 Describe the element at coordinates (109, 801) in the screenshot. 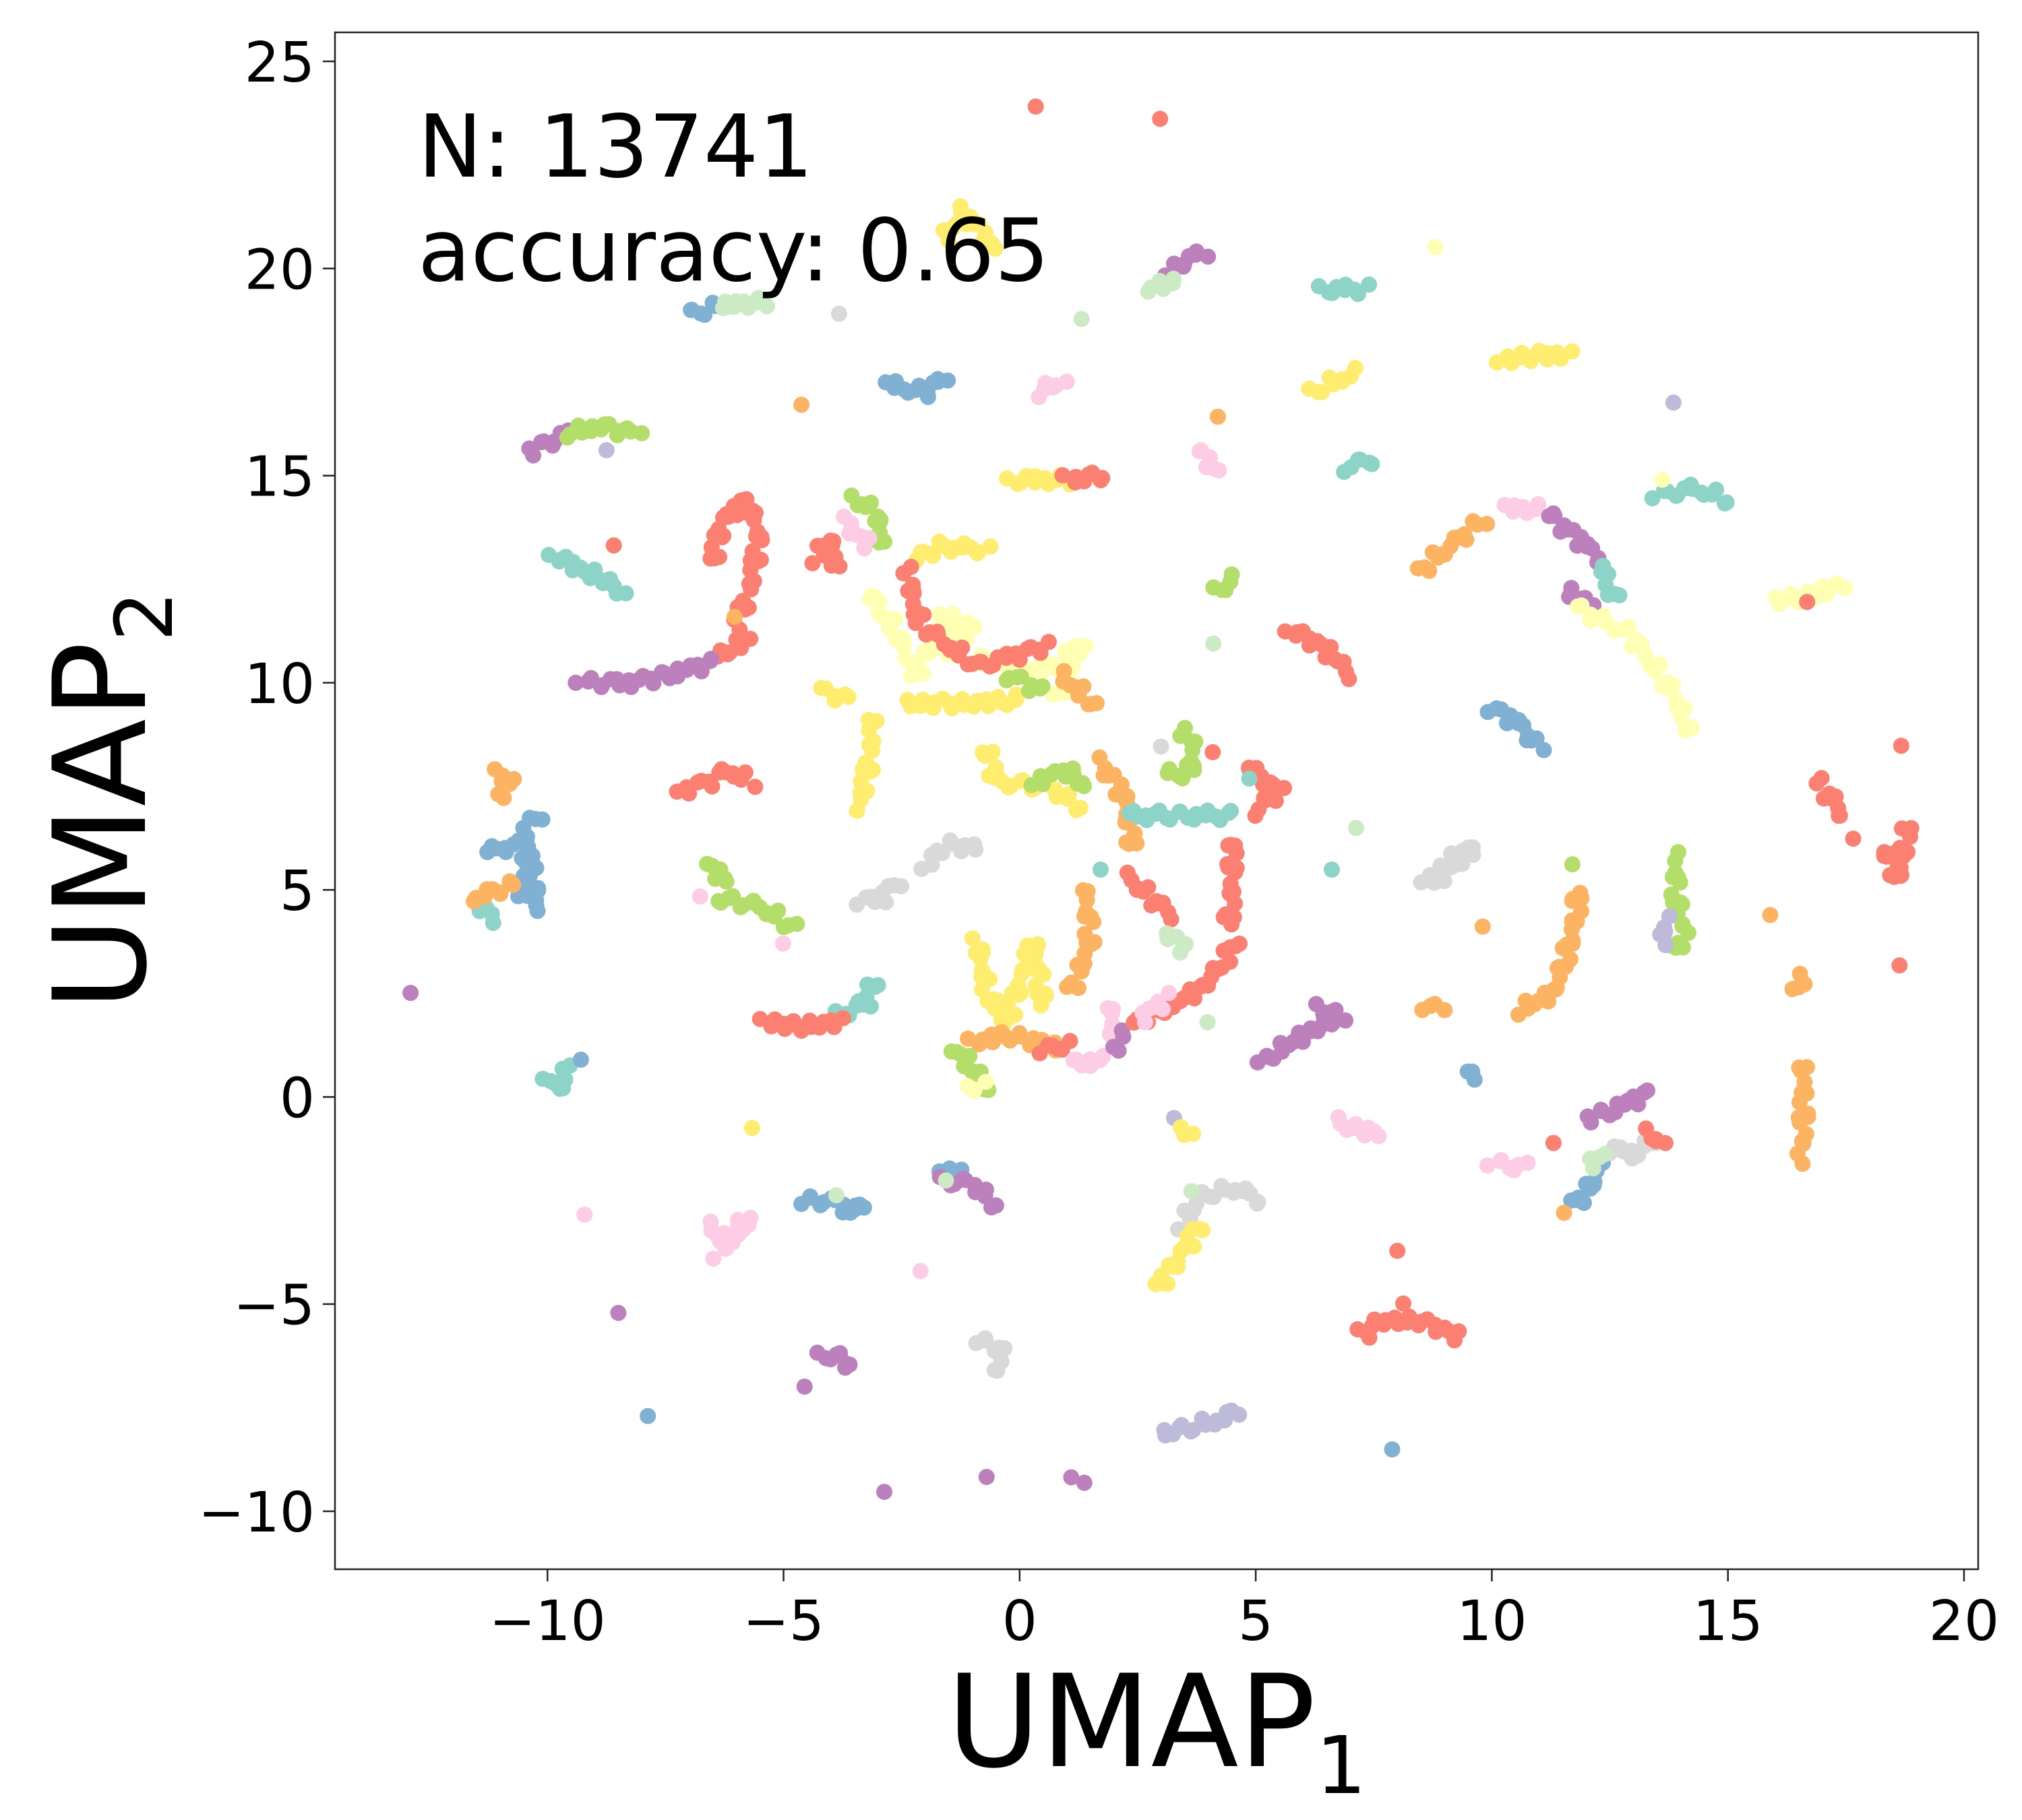

I see `y-axis-title: UMAP2` at that location.